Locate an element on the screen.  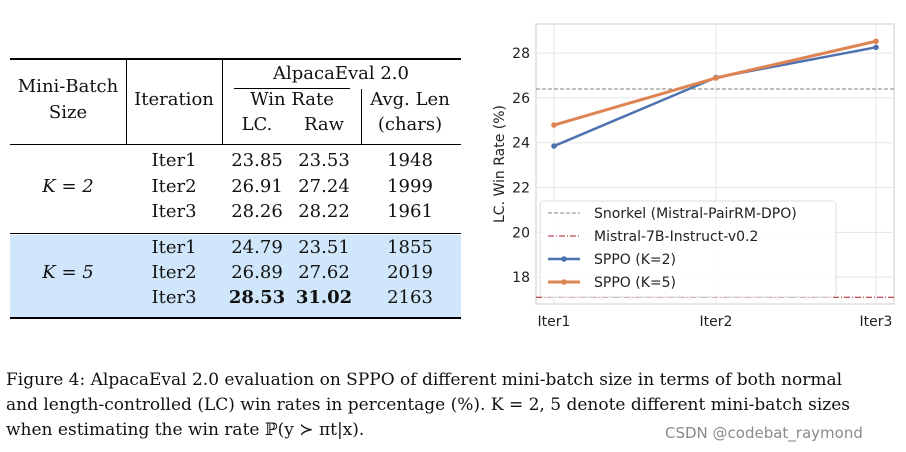
y-tick-label: 20 is located at coordinates (521, 233).